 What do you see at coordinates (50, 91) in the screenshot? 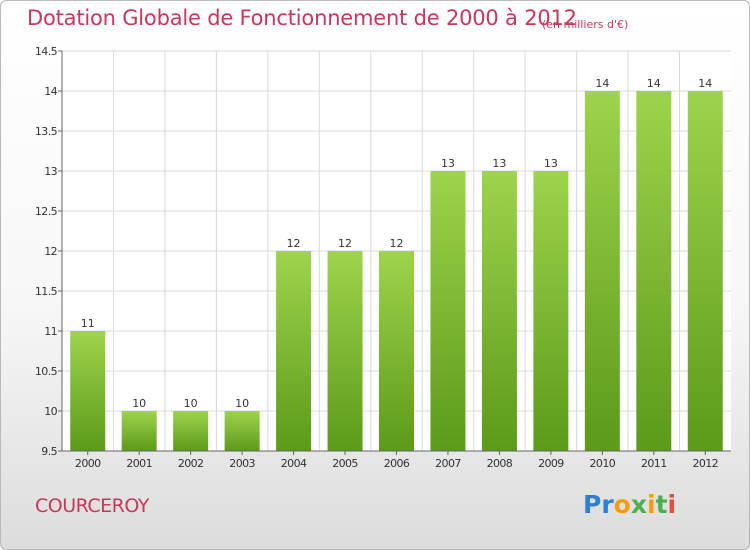
I see `y-tick-label: 14` at bounding box center [50, 91].